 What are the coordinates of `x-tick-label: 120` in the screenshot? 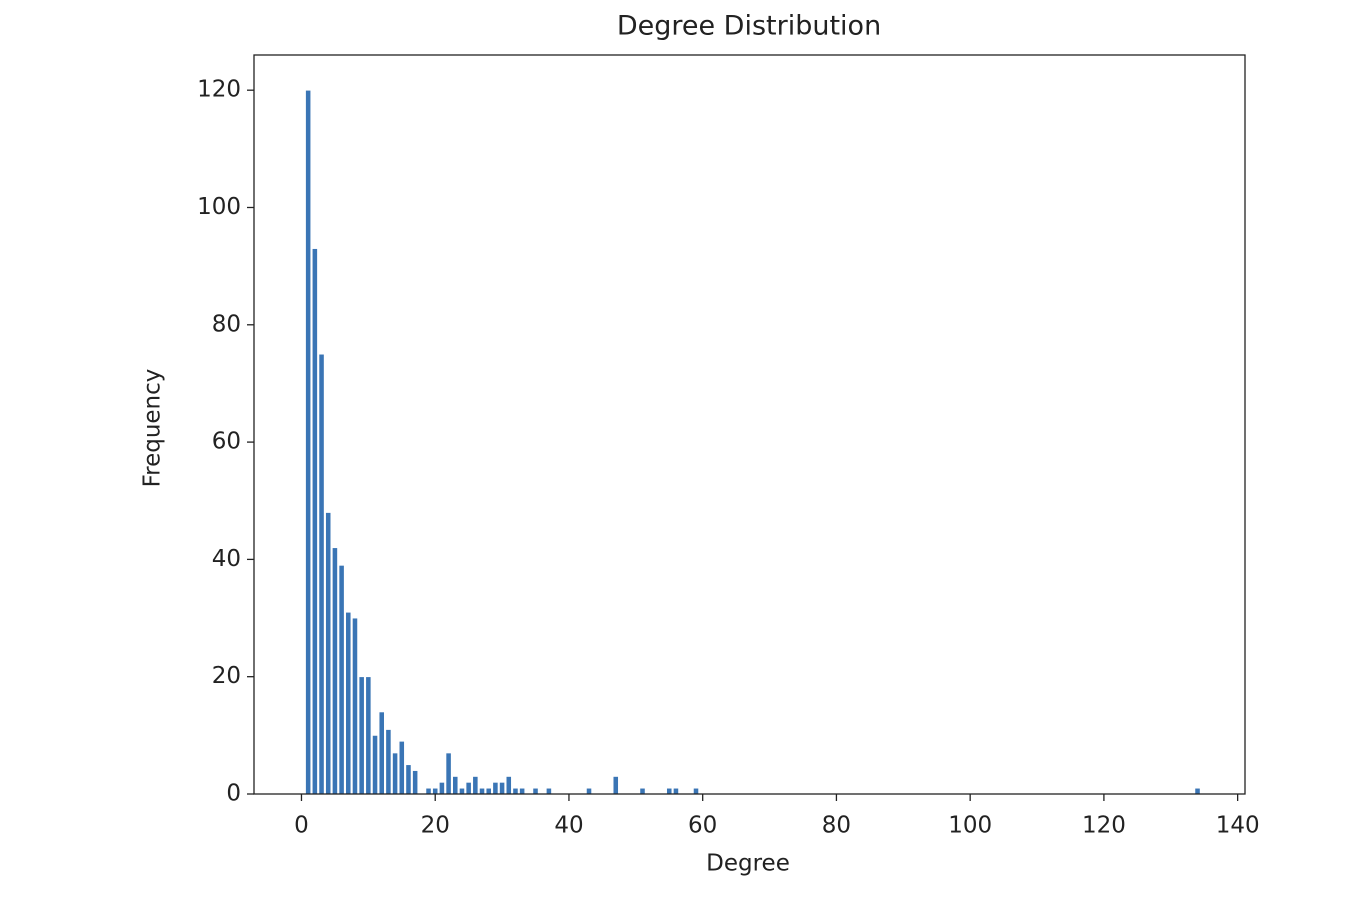 It's located at (1104, 826).